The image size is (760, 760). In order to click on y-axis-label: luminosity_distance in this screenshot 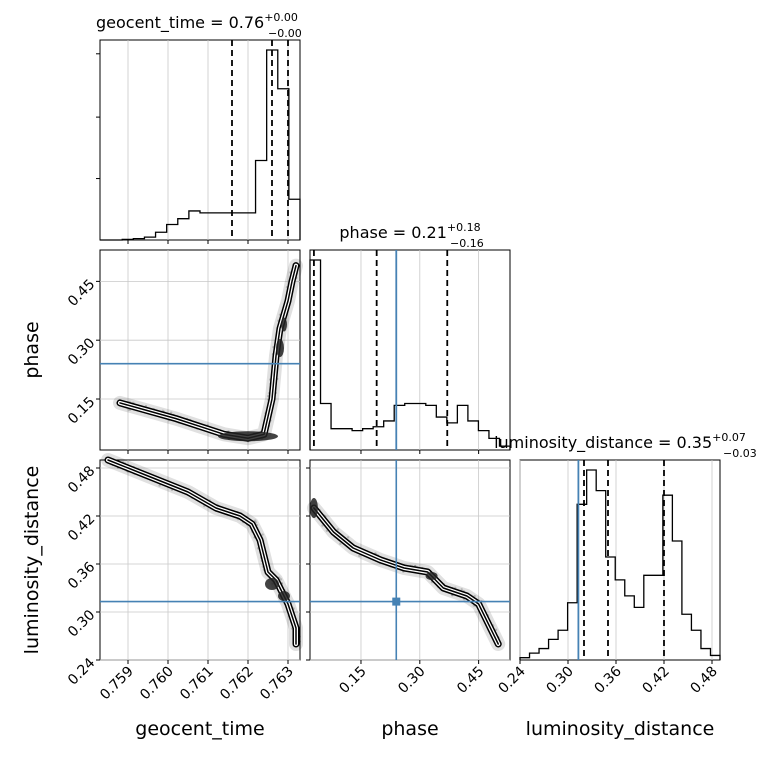, I will do `click(32, 560)`.